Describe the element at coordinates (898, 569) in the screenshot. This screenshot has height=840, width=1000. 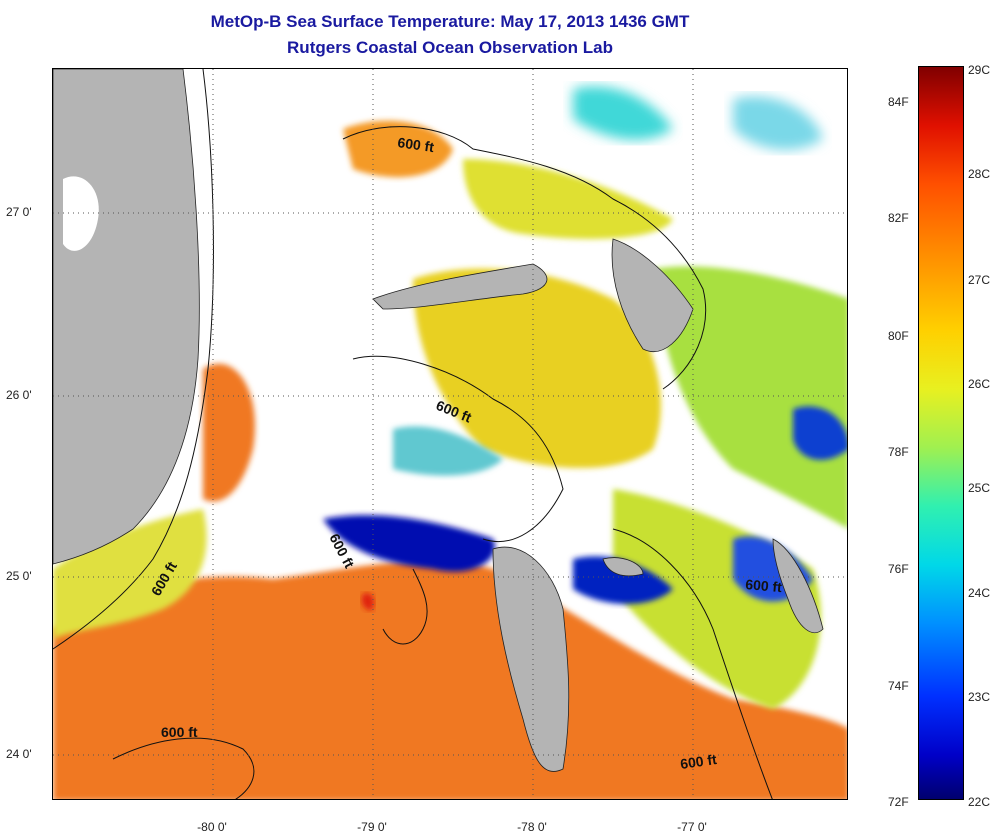
I see `colorbar-fahrenheit-label: 76F` at that location.